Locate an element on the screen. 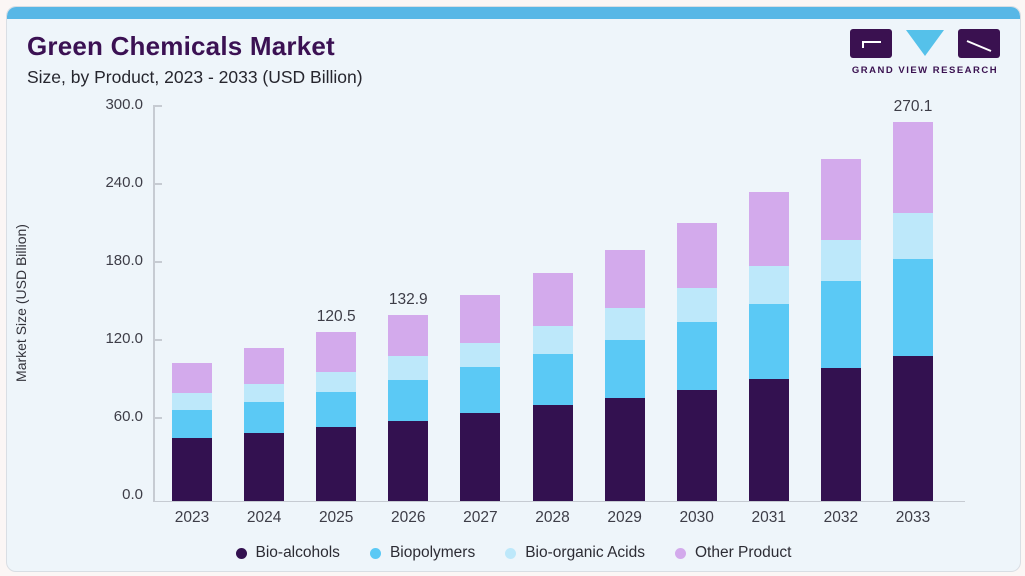 The image size is (1025, 576). bar-segment-2024-bio-organic-acids is located at coordinates (264, 392).